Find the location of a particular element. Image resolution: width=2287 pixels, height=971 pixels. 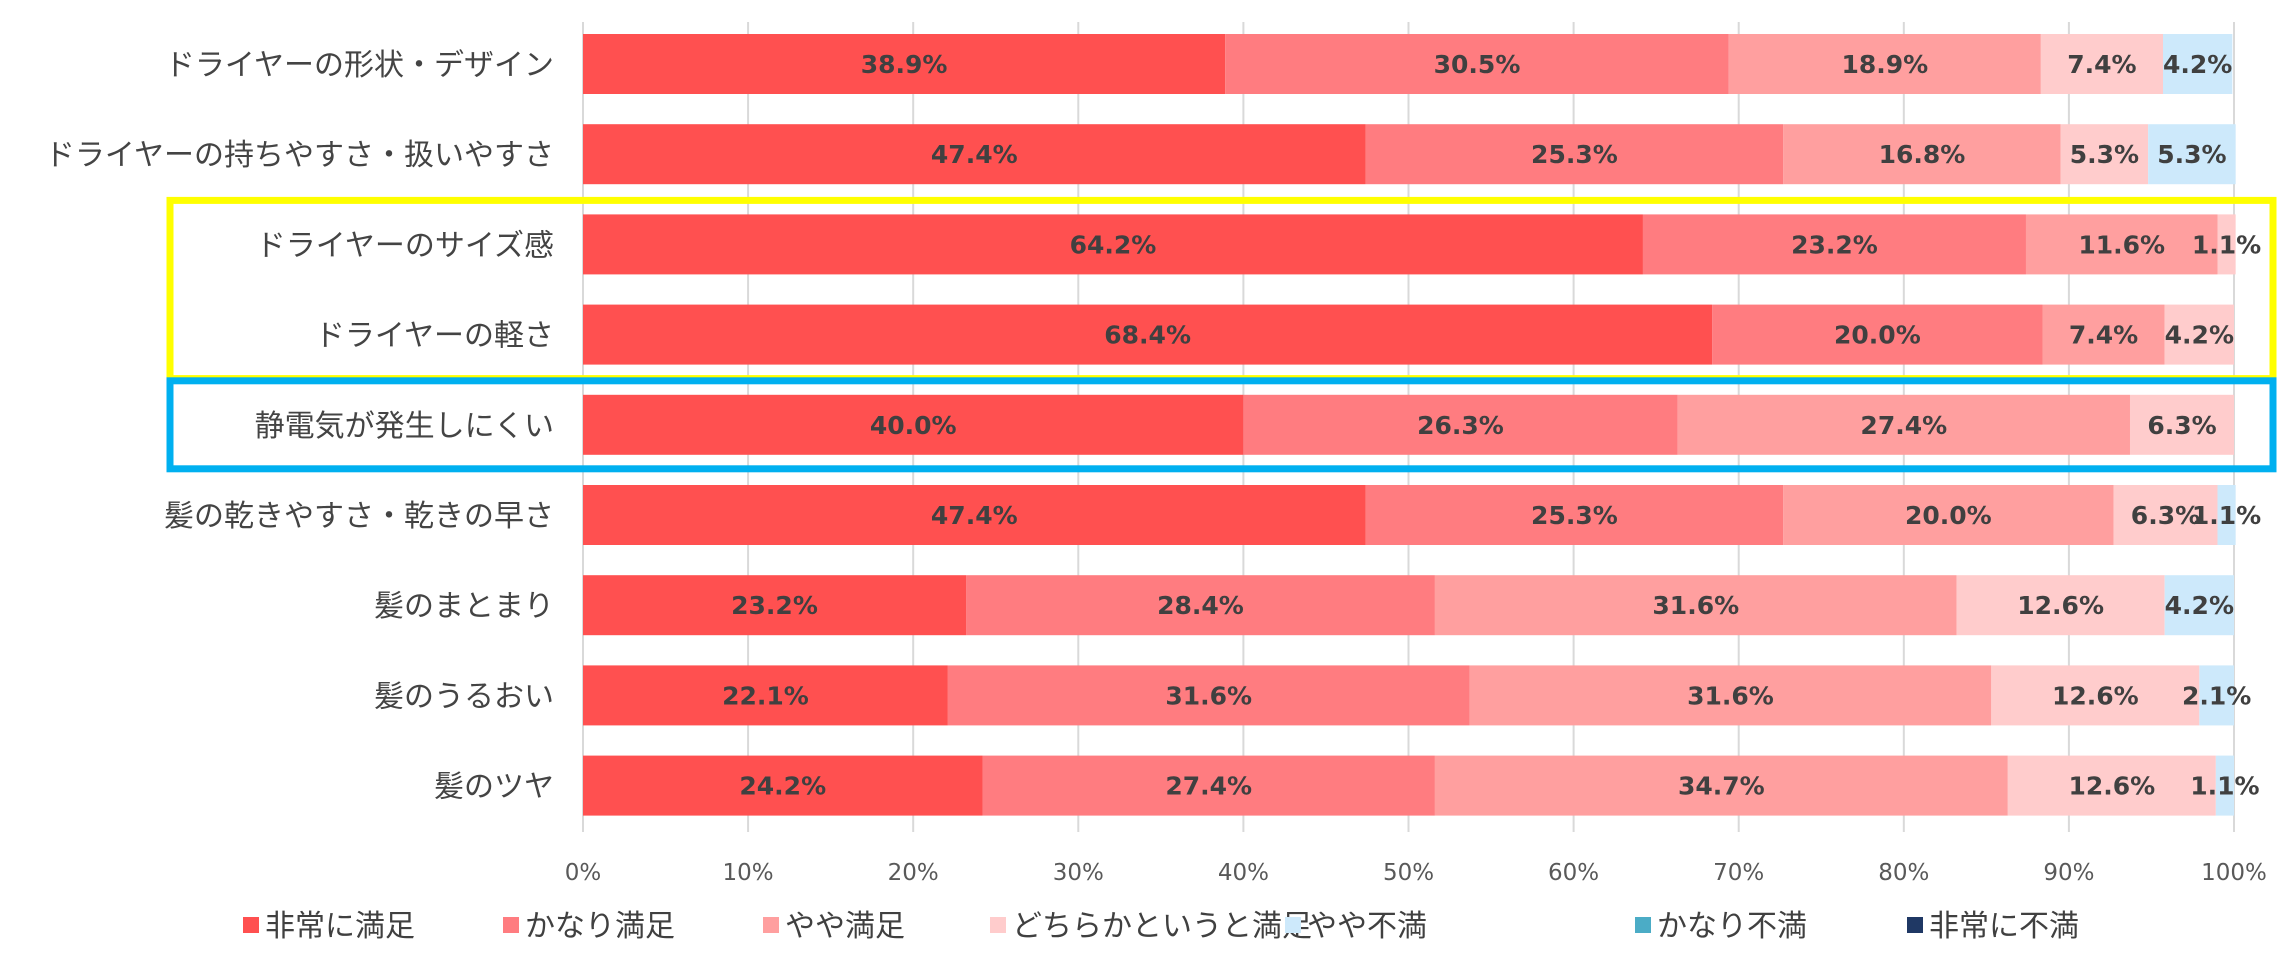

category-label: 髪のうるおい is located at coordinates (464, 696).